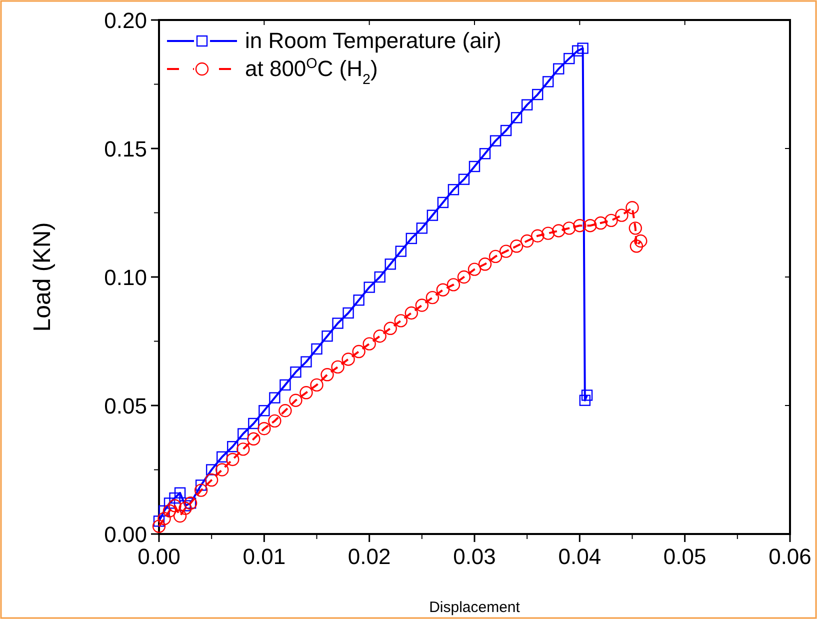 This screenshot has width=817, height=619. I want to click on y-tick-label: 0.00, so click(125, 534).